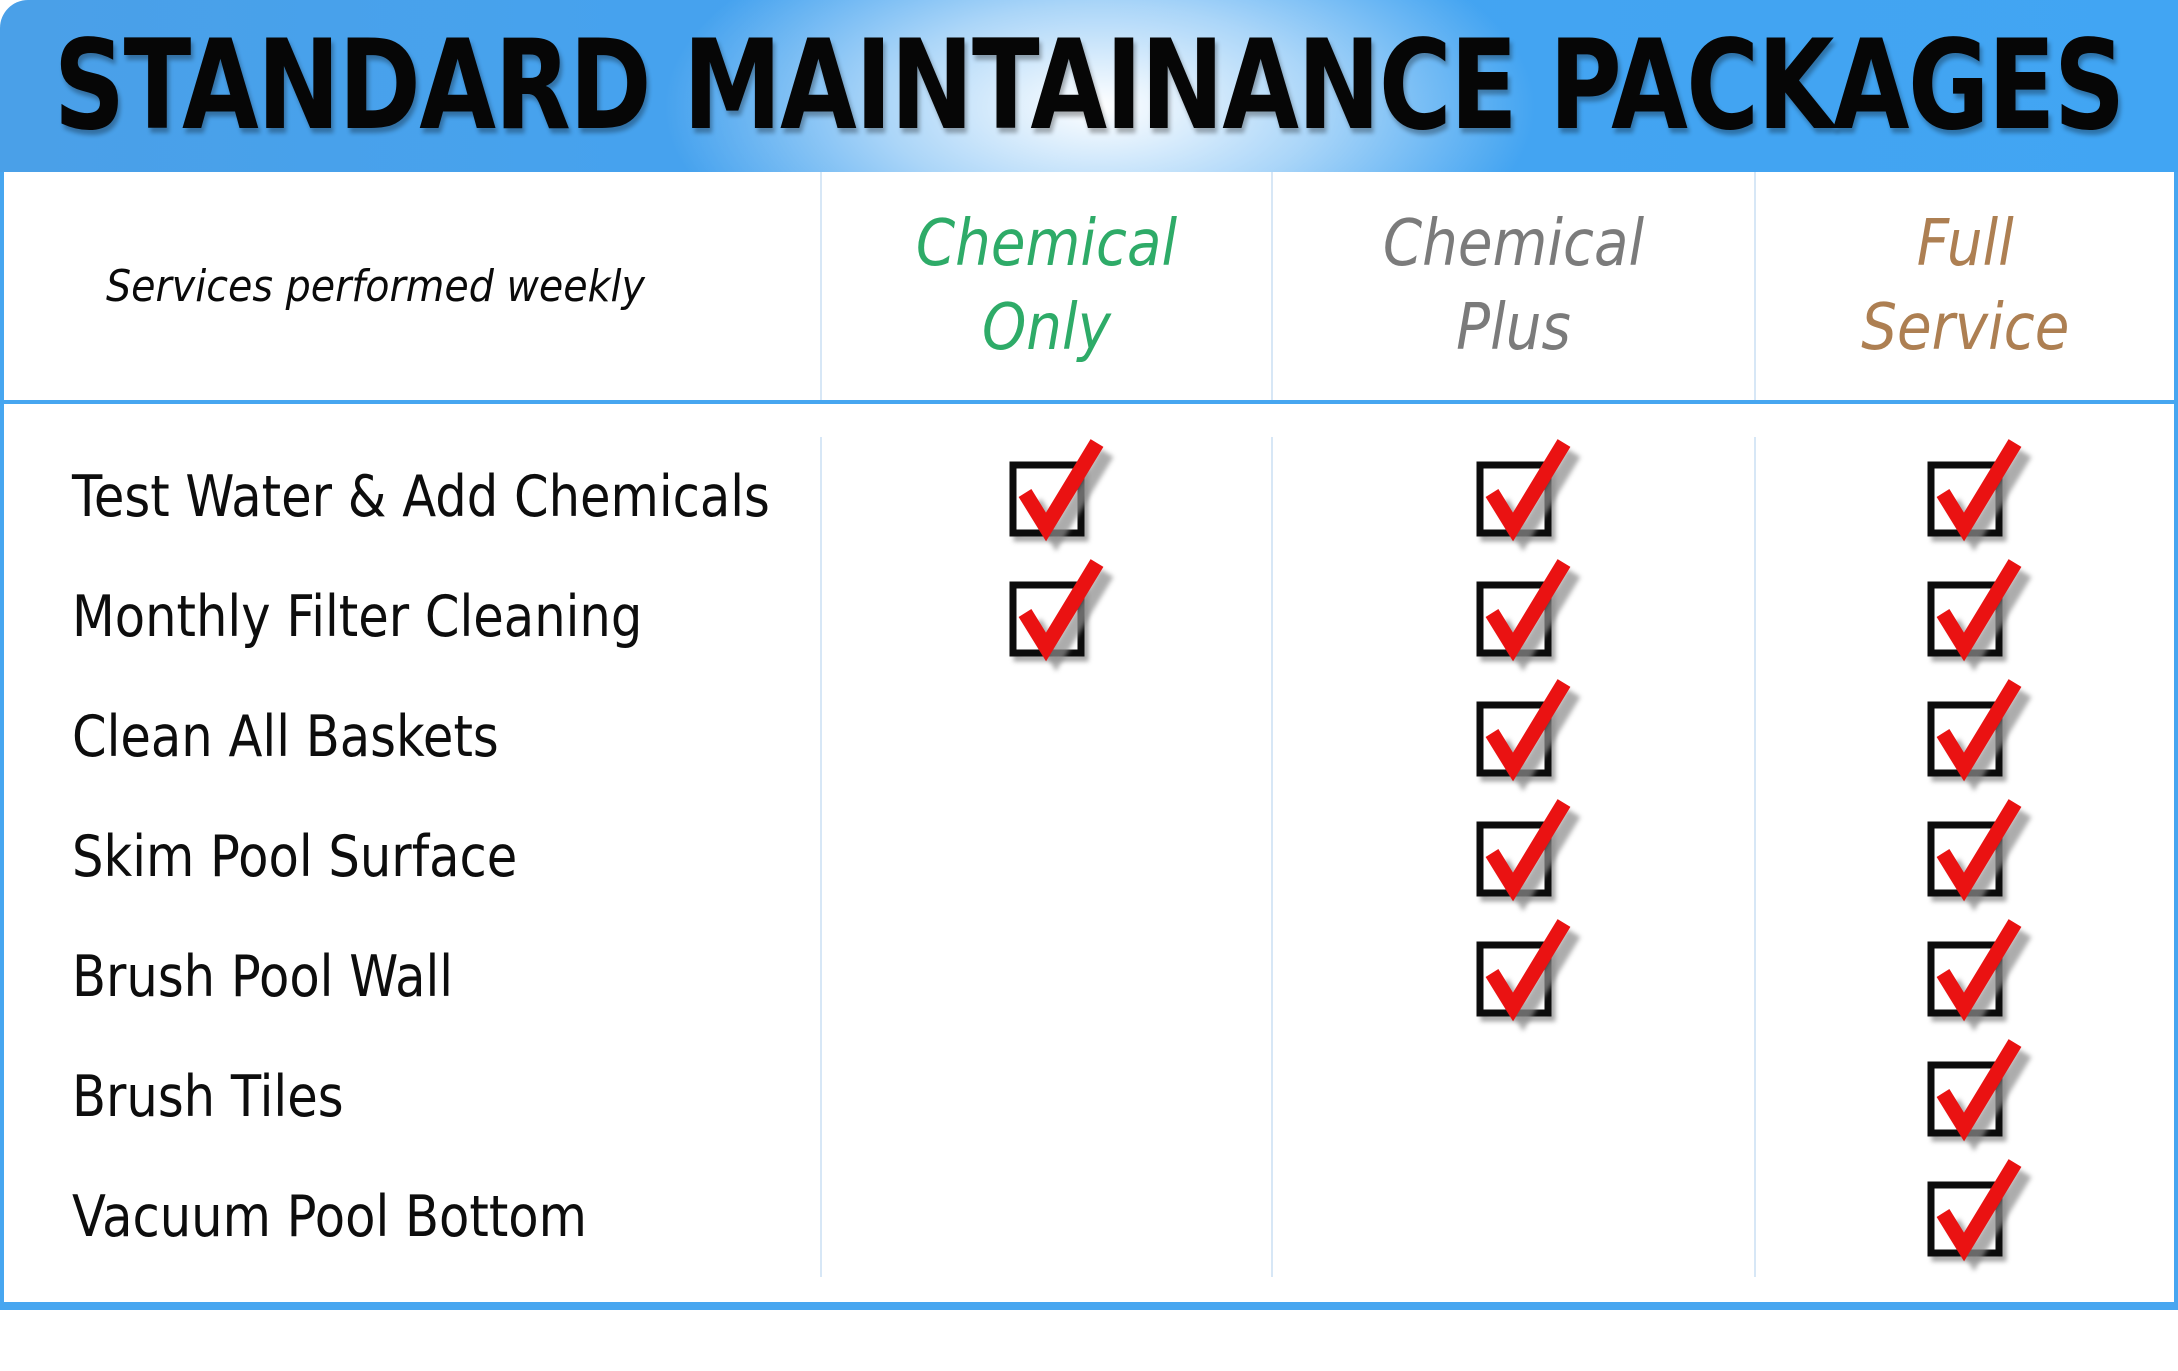 Image resolution: width=2178 pixels, height=1371 pixels. I want to click on table-row: Test Water & Add Chemicals, so click(1089, 497).